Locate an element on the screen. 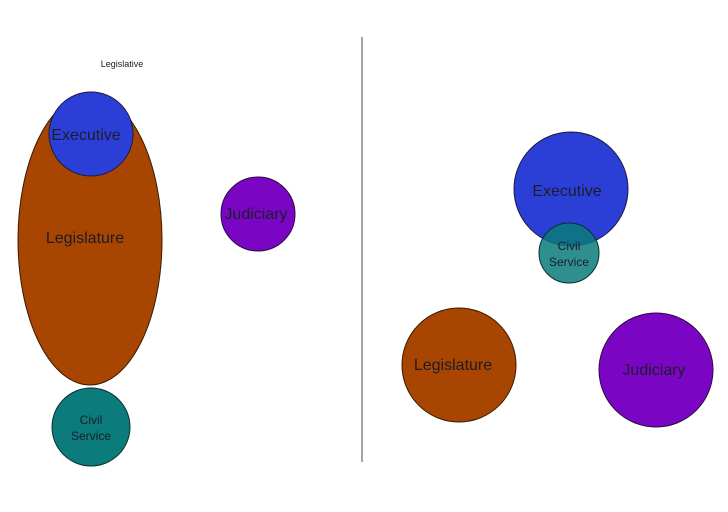  left-civil-service-label-line2: Service is located at coordinates (91, 436).